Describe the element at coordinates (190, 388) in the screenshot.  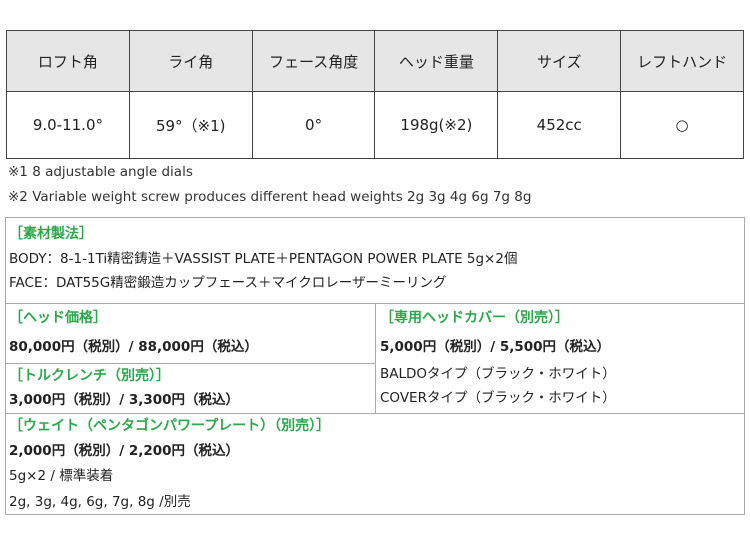
I see `torque-wrench-section: ［トルクレンチ（別売）］ 3,000円（税別）/ 3,300円（税込）` at that location.